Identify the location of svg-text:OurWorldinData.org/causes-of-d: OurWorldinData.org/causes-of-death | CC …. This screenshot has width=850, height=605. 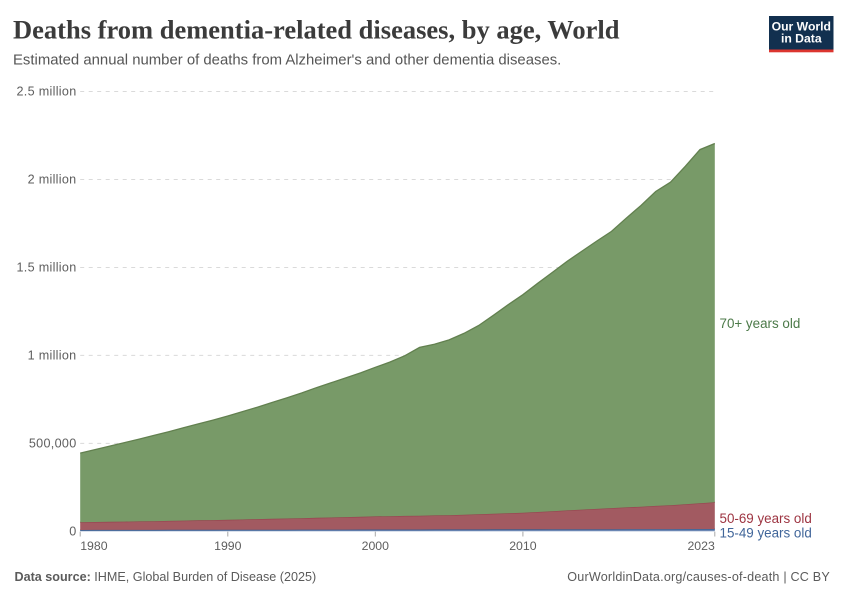
(698, 577).